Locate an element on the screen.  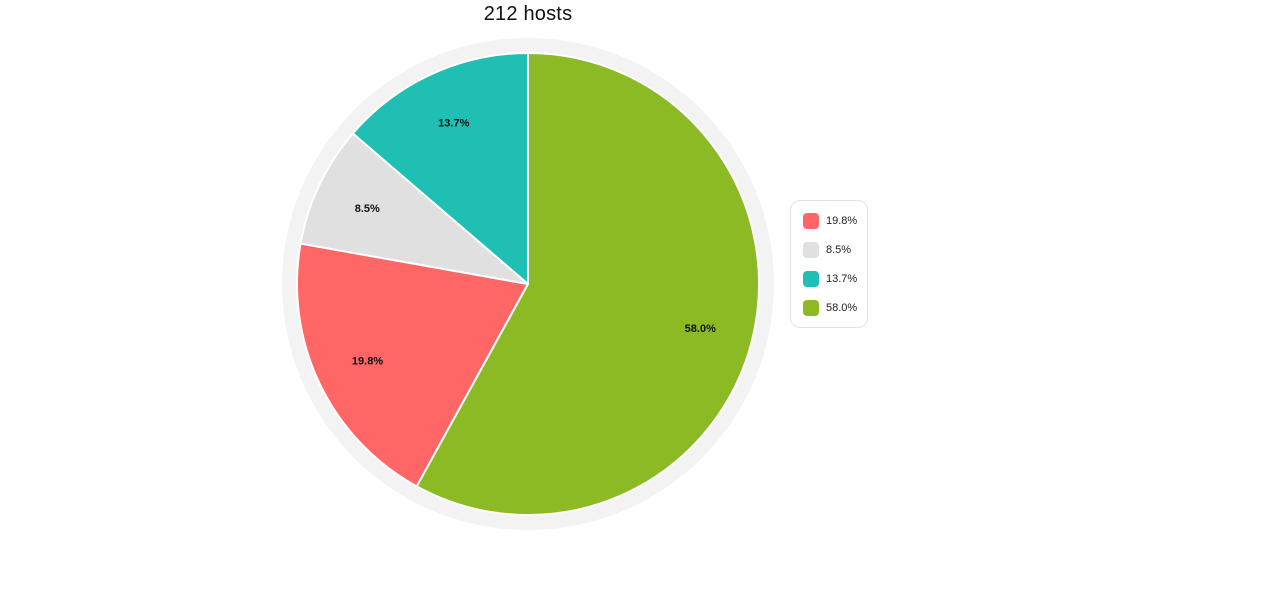
slice-data-label: 19.8% is located at coordinates (367, 362).